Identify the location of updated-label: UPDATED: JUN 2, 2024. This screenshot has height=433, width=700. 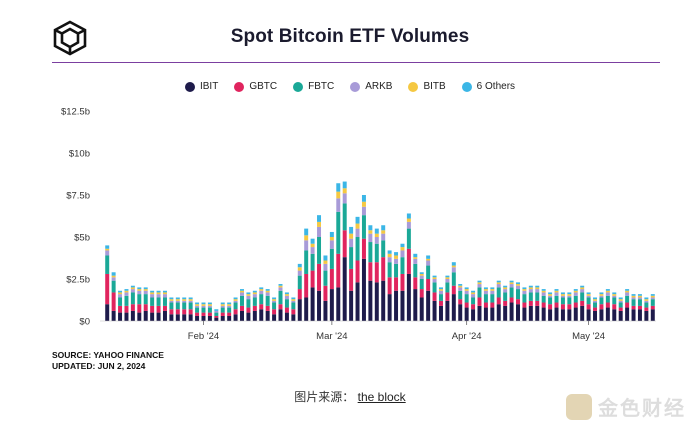
(99, 366).